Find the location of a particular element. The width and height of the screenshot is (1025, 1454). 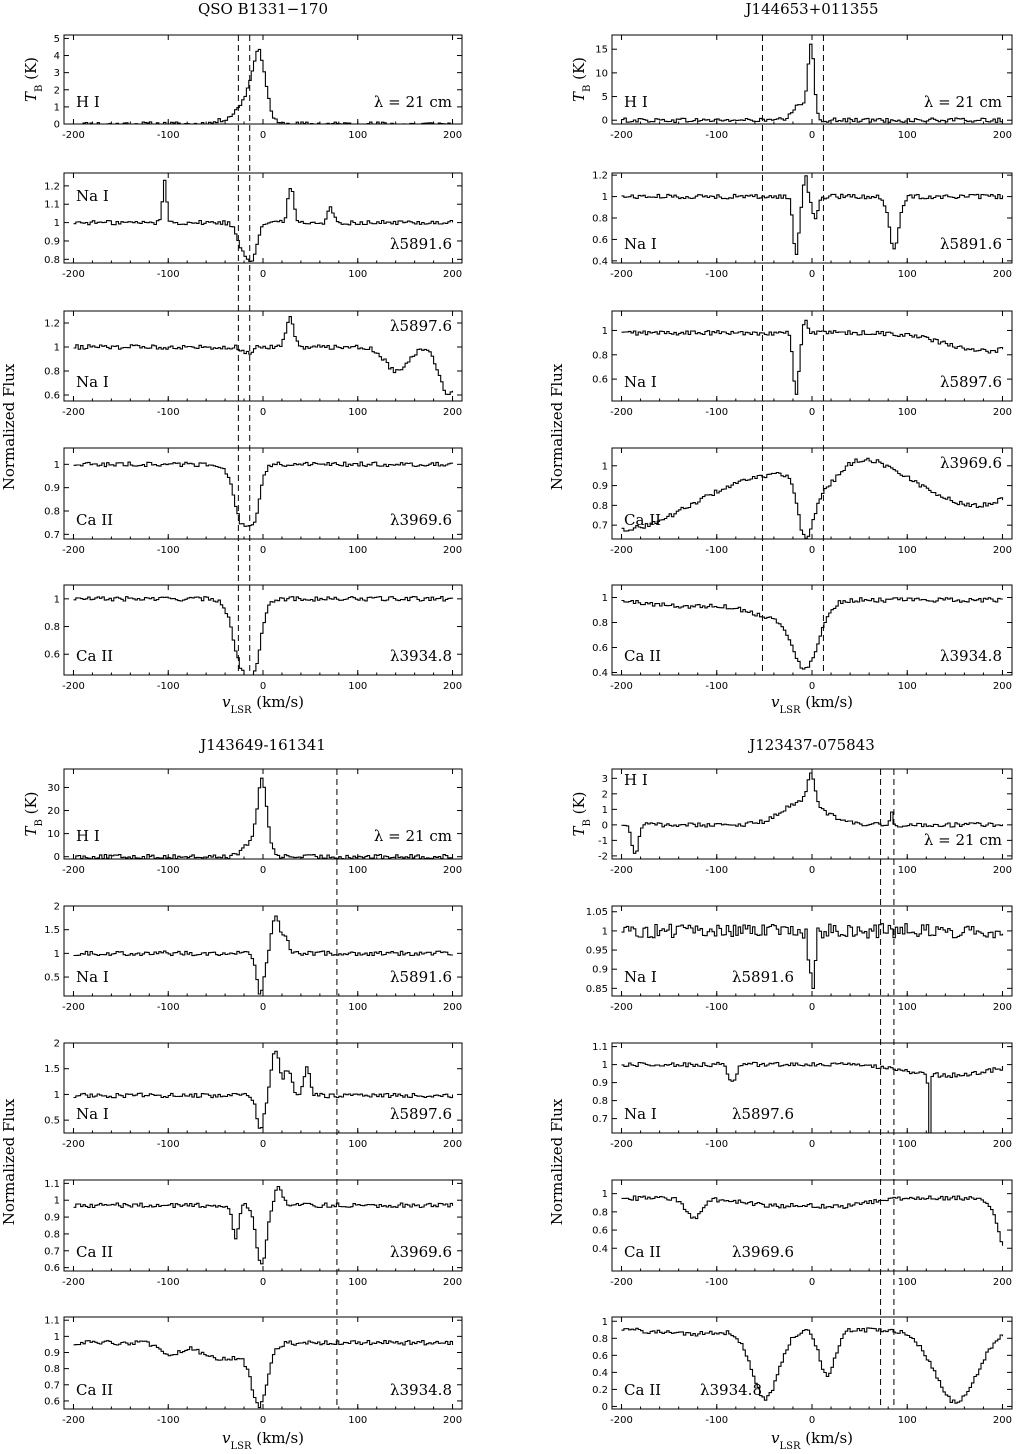

y-tick-label: 30 is located at coordinates (53, 788).